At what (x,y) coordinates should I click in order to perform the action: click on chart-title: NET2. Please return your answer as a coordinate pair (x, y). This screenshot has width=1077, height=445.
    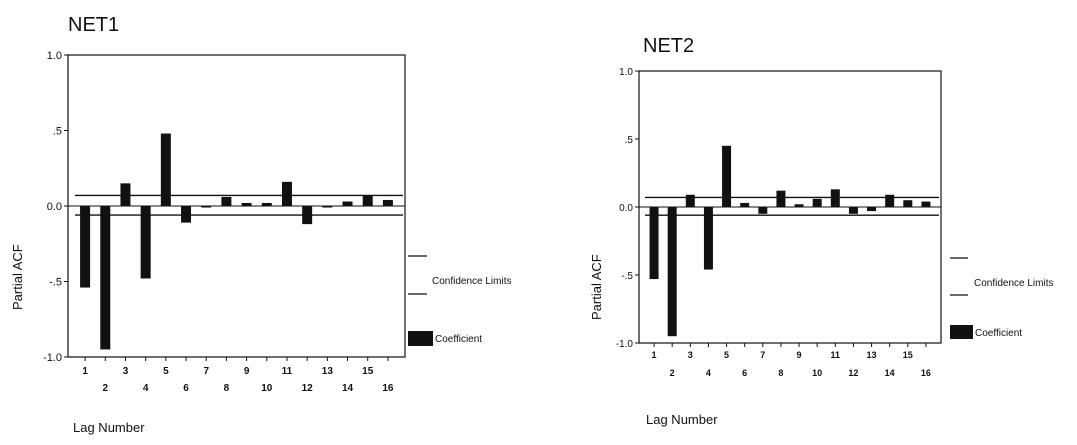
    Looking at the image, I should click on (668, 46).